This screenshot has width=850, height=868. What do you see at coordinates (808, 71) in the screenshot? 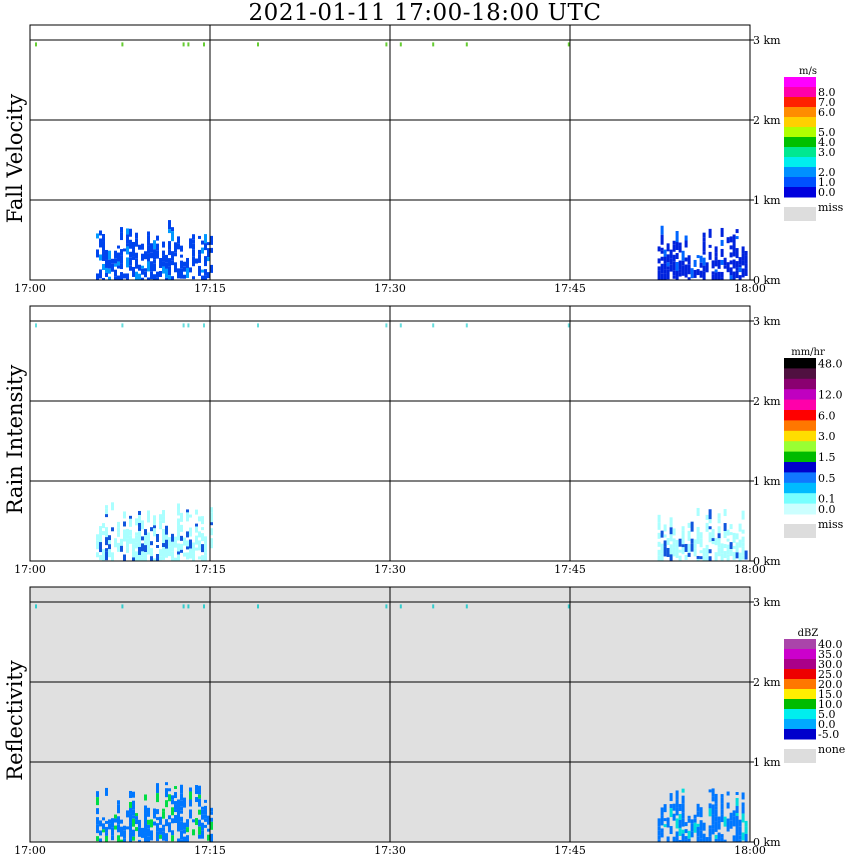
I see `colorbar-unit: m/s` at bounding box center [808, 71].